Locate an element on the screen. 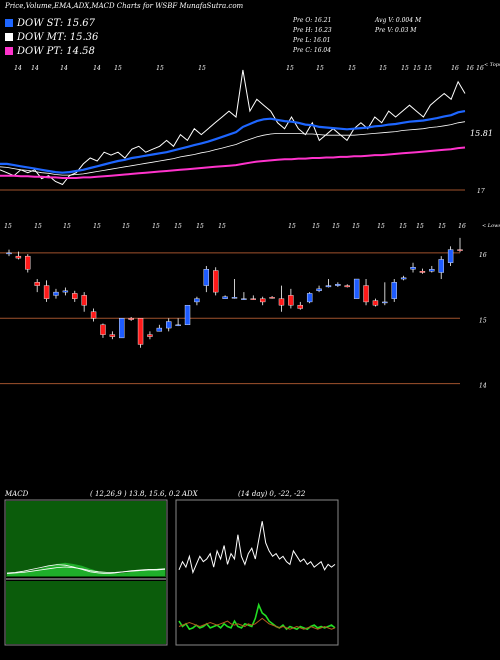 This screenshot has width=500, height=660. stat-prev-volume: Pre V: 0.03 M is located at coordinates (396, 30).